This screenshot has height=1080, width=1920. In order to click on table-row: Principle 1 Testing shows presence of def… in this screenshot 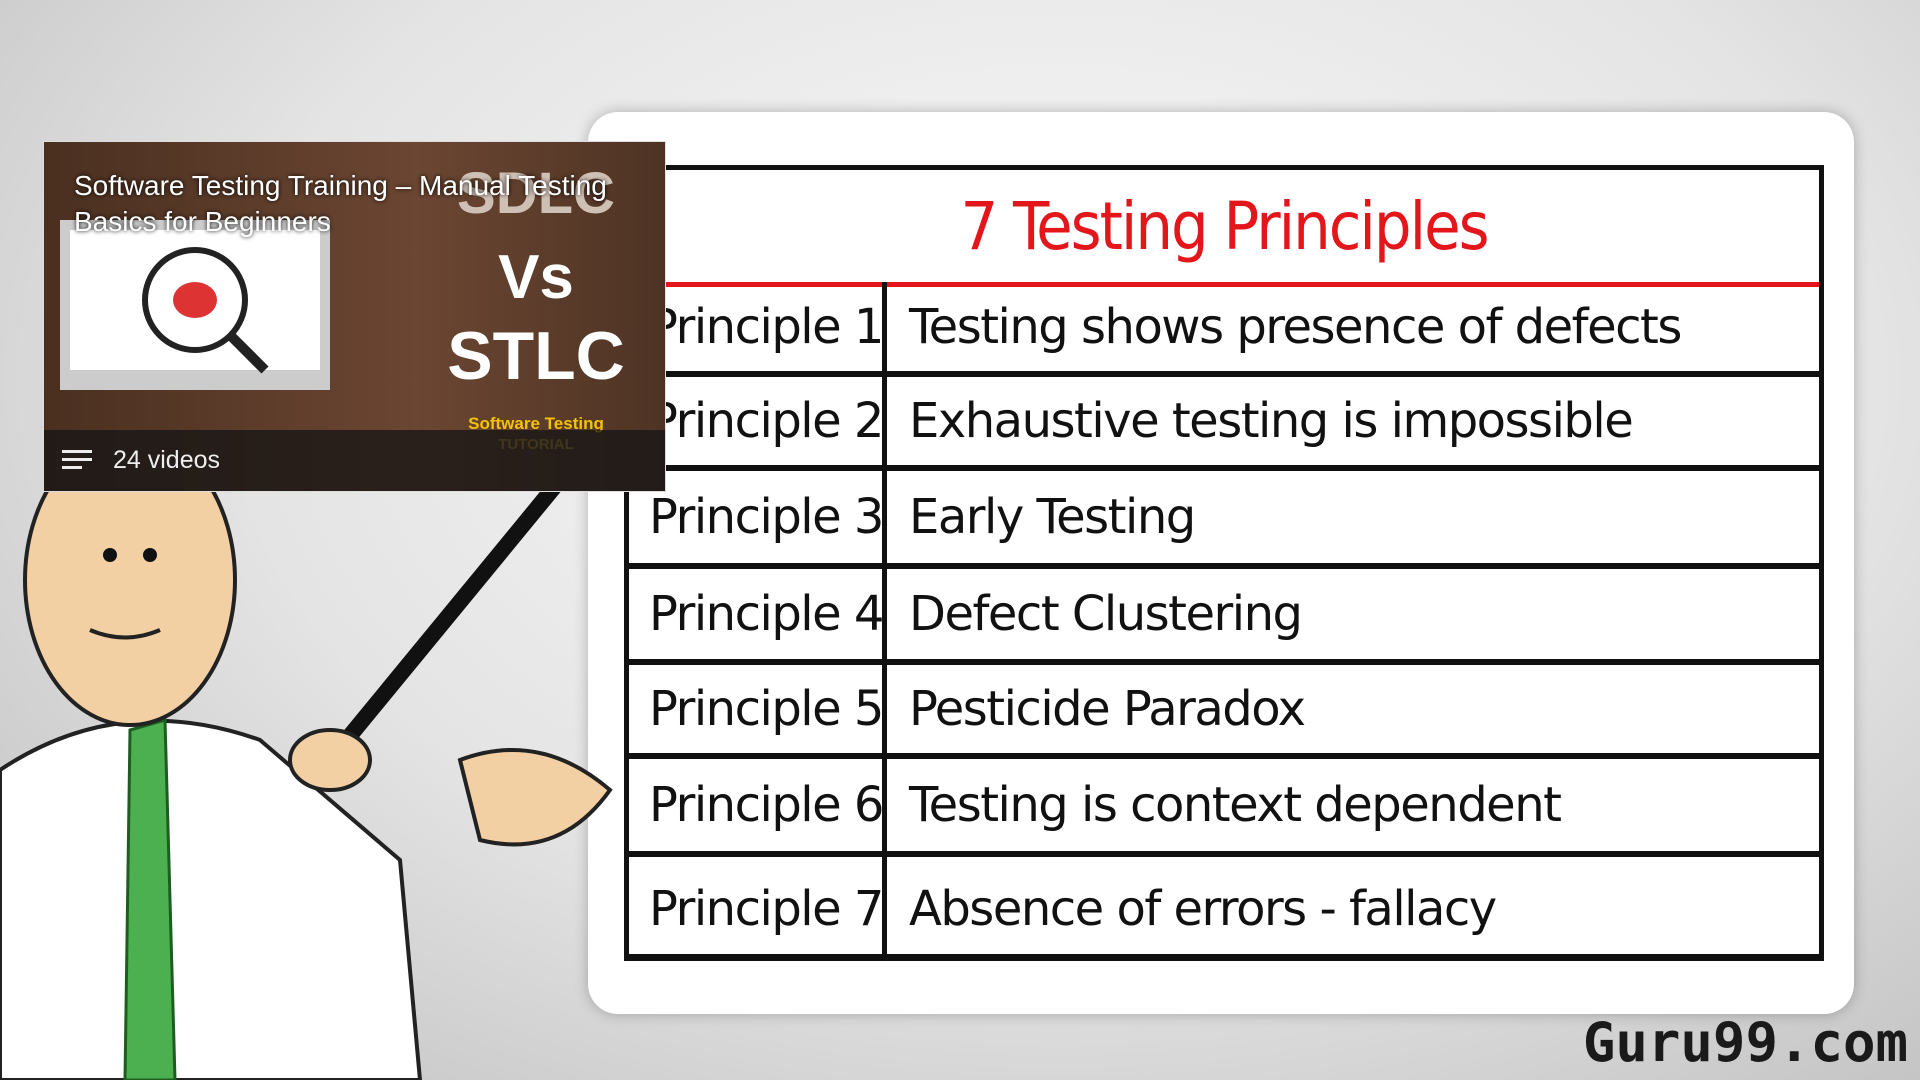, I will do `click(1224, 329)`.